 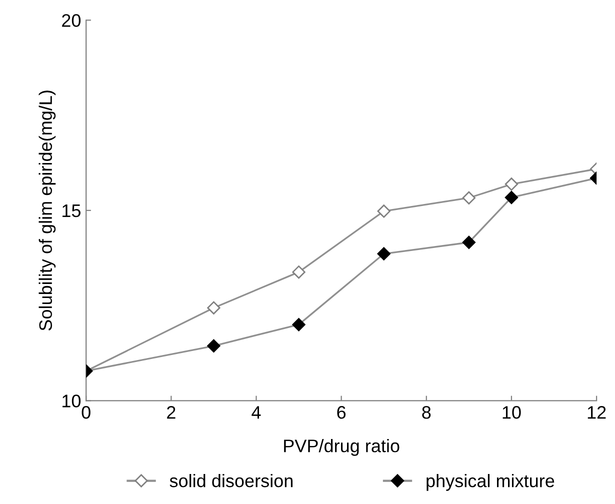 What do you see at coordinates (47, 210) in the screenshot?
I see `y-axis-title: Solubility of glim epiride(mg/L)` at bounding box center [47, 210].